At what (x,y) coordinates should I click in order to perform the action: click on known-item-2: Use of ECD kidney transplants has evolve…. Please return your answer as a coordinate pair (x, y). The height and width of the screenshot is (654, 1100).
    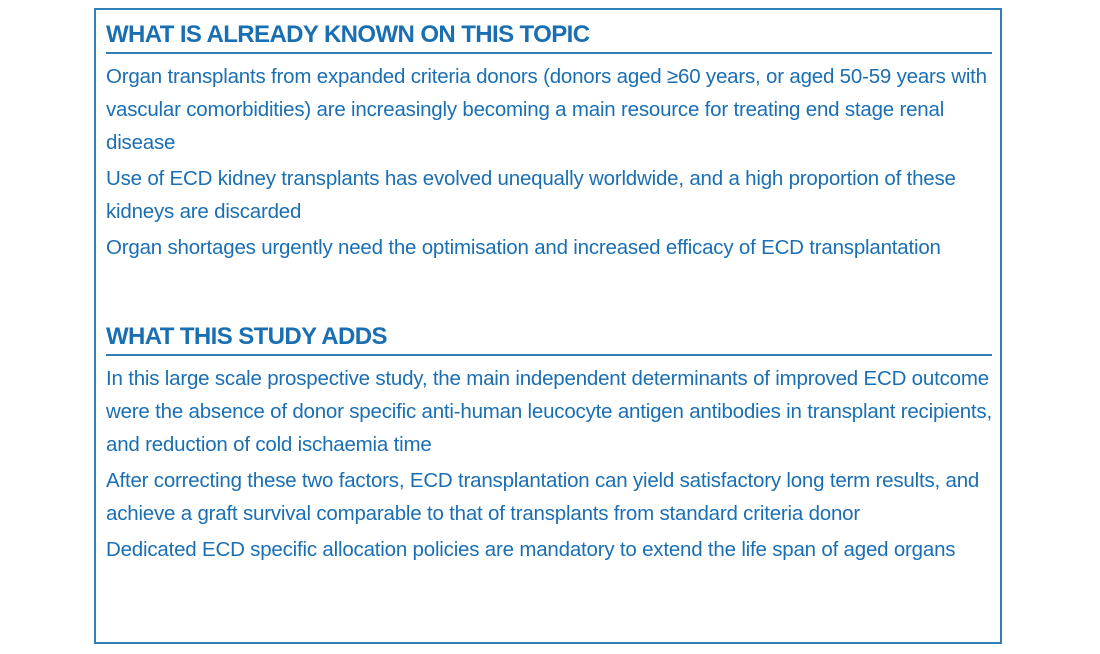
    Looking at the image, I should click on (531, 195).